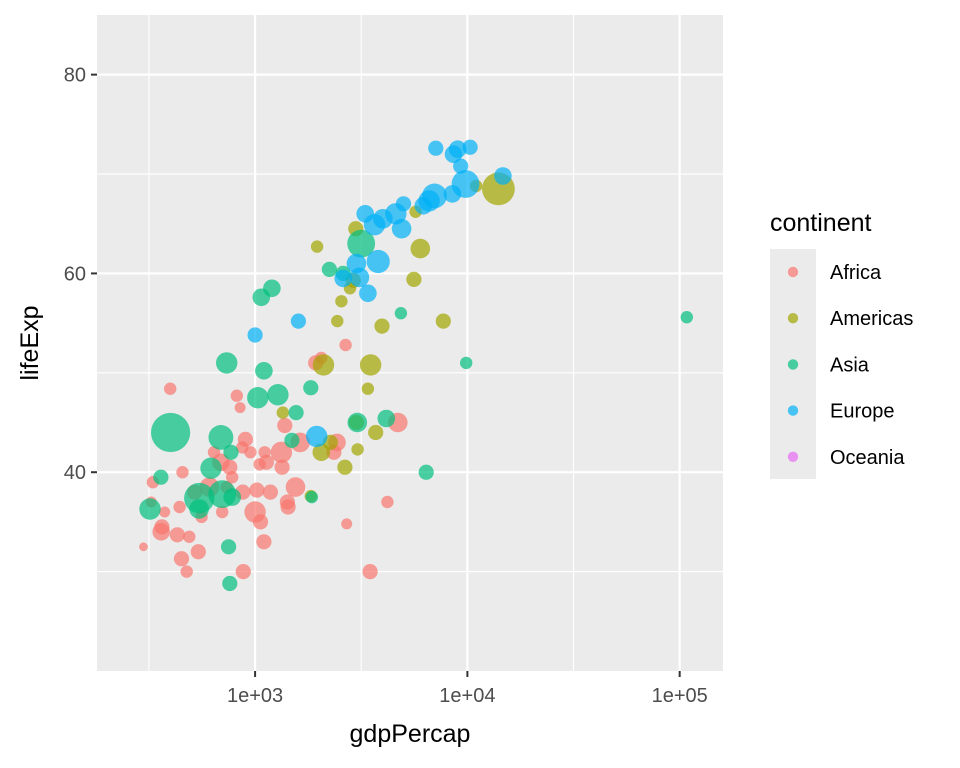  Describe the element at coordinates (255, 696) in the screenshot. I see `x-tick-label: 1e+03` at that location.